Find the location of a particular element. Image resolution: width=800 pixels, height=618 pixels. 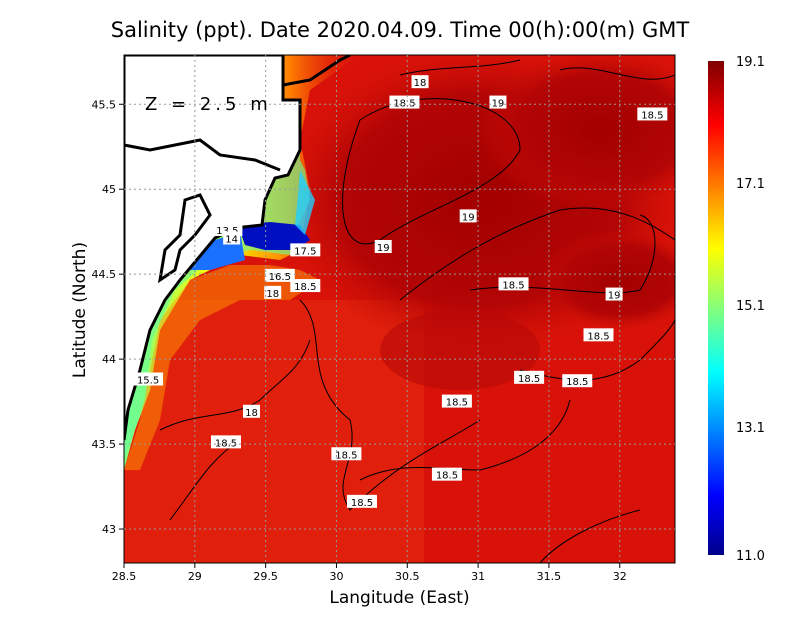

x-tick-label: 29.5 is located at coordinates (265, 576).